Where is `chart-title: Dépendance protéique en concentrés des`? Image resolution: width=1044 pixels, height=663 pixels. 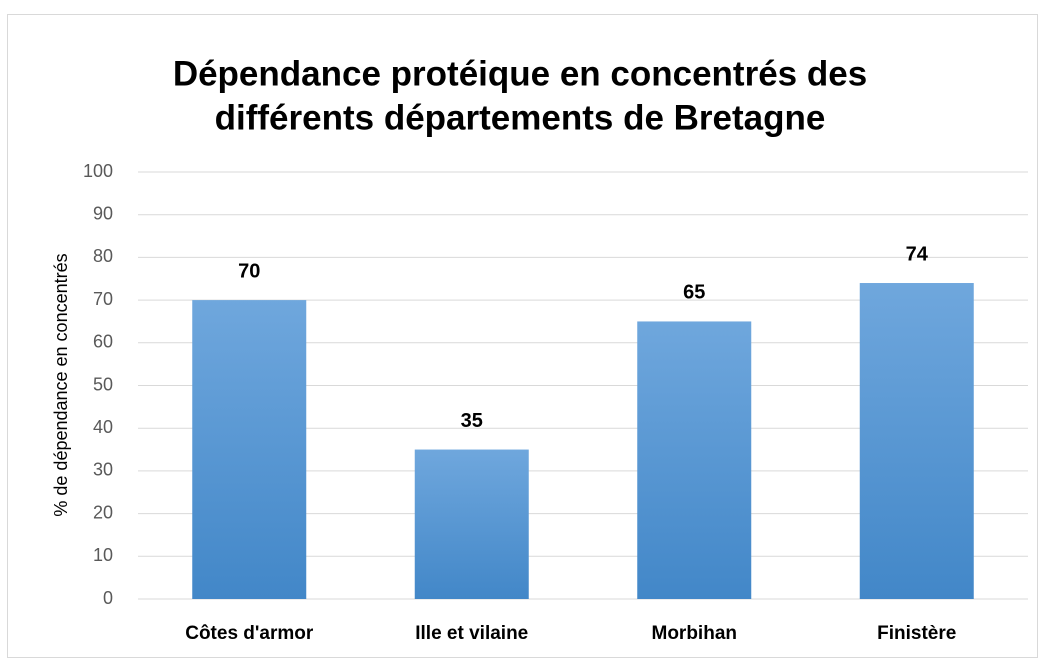 chart-title: Dépendance protéique en concentrés des is located at coordinates (520, 73).